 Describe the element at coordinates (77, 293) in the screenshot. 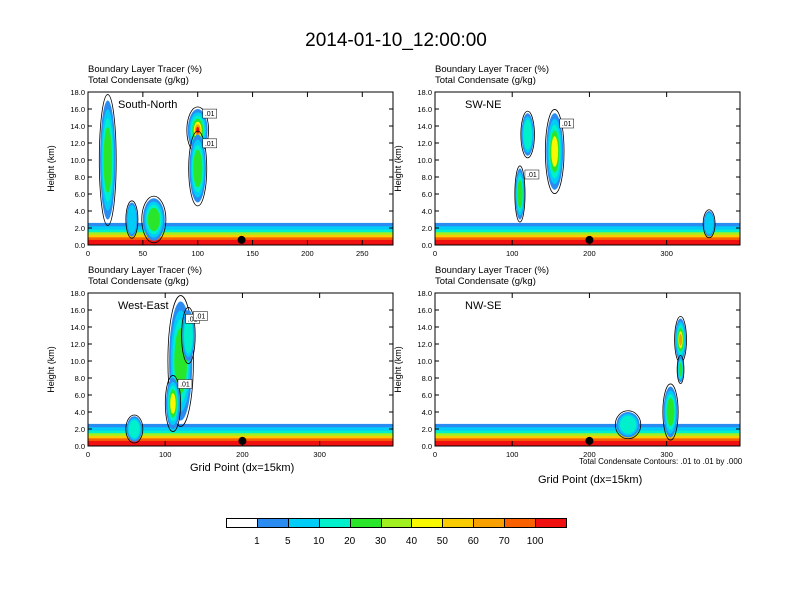

I see `y-tick-label: 18.0` at that location.